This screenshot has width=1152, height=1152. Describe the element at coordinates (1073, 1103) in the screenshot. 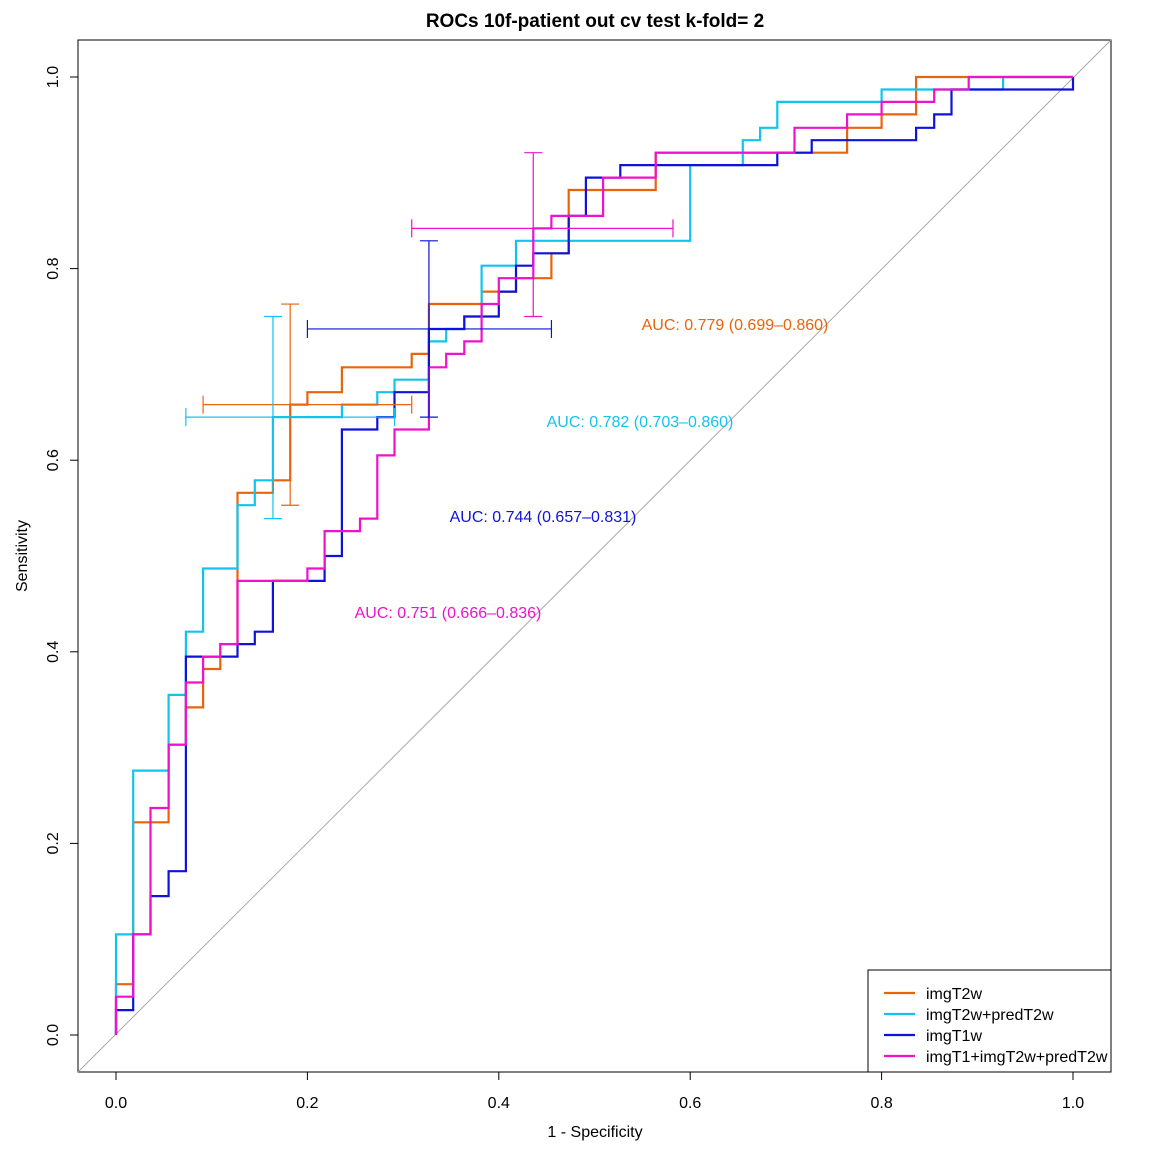

I see `x-tick-label: 1.0` at that location.